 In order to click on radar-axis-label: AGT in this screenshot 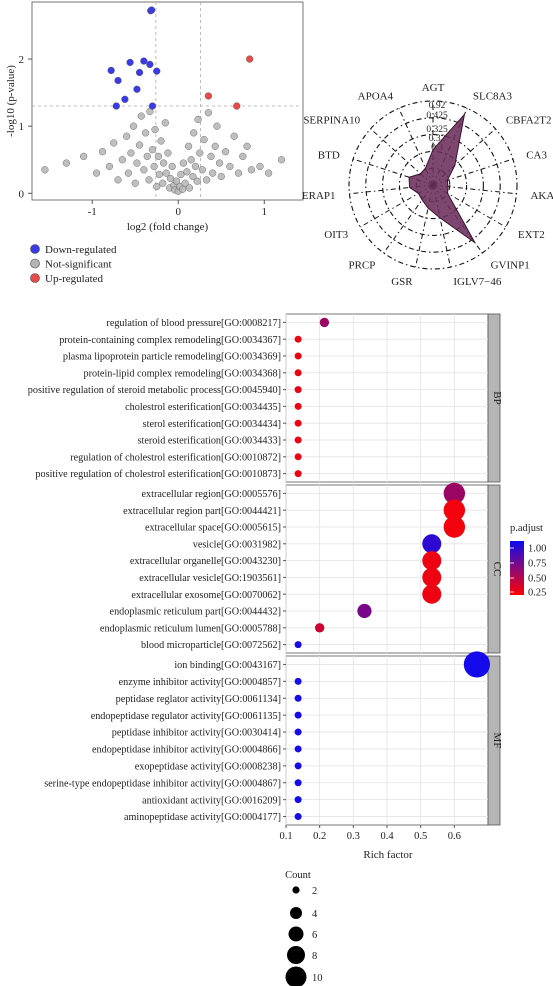, I will do `click(433, 88)`.